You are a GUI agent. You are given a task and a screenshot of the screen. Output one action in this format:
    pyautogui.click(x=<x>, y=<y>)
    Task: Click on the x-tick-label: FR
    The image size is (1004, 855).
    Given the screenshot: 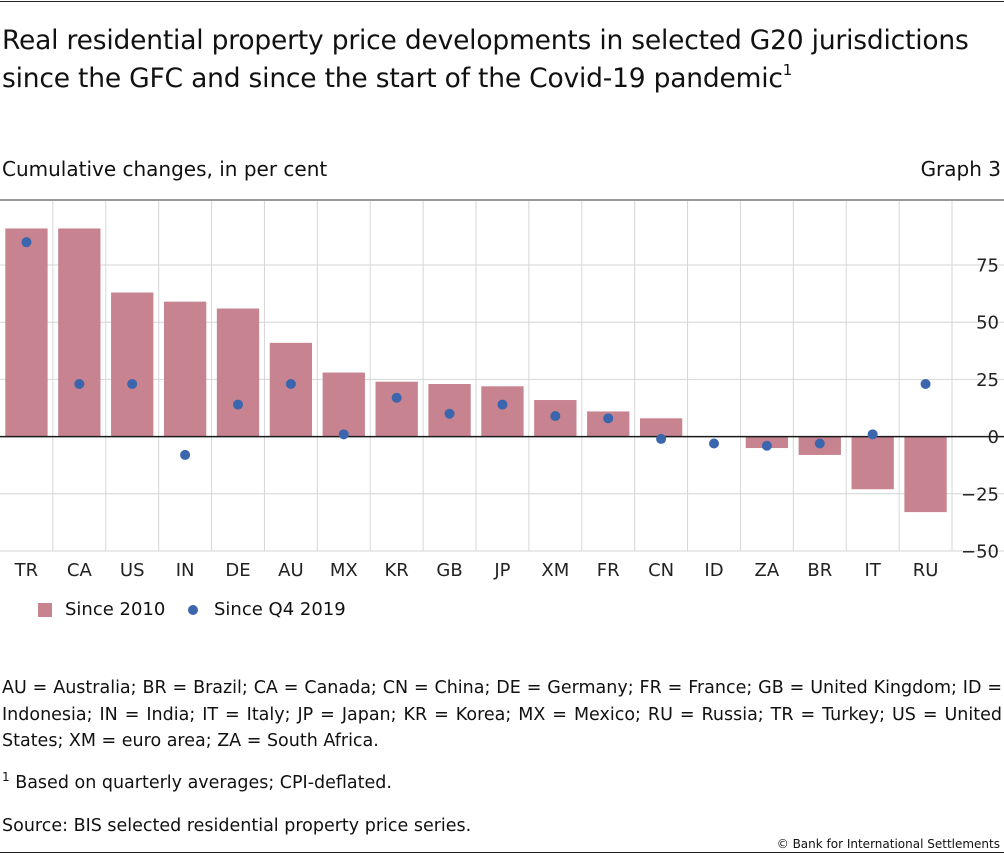 What is the action you would take?
    pyautogui.click(x=608, y=570)
    